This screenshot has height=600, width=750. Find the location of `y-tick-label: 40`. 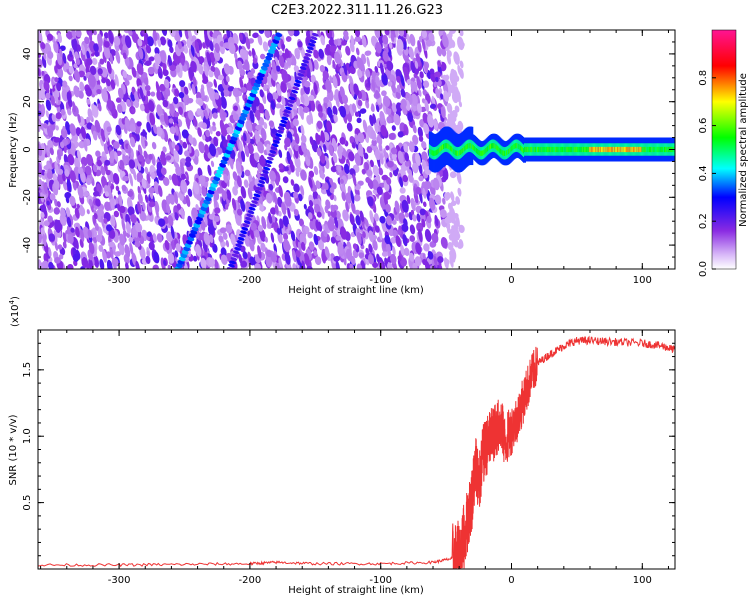

y-tick-label: 40 is located at coordinates (27, 54).